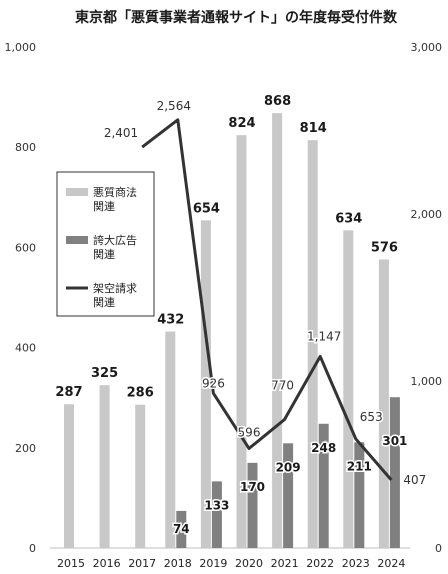 This screenshot has height=574, width=448. Describe the element at coordinates (104, 373) in the screenshot. I see `bar-label-akushitsu: 325` at that location.